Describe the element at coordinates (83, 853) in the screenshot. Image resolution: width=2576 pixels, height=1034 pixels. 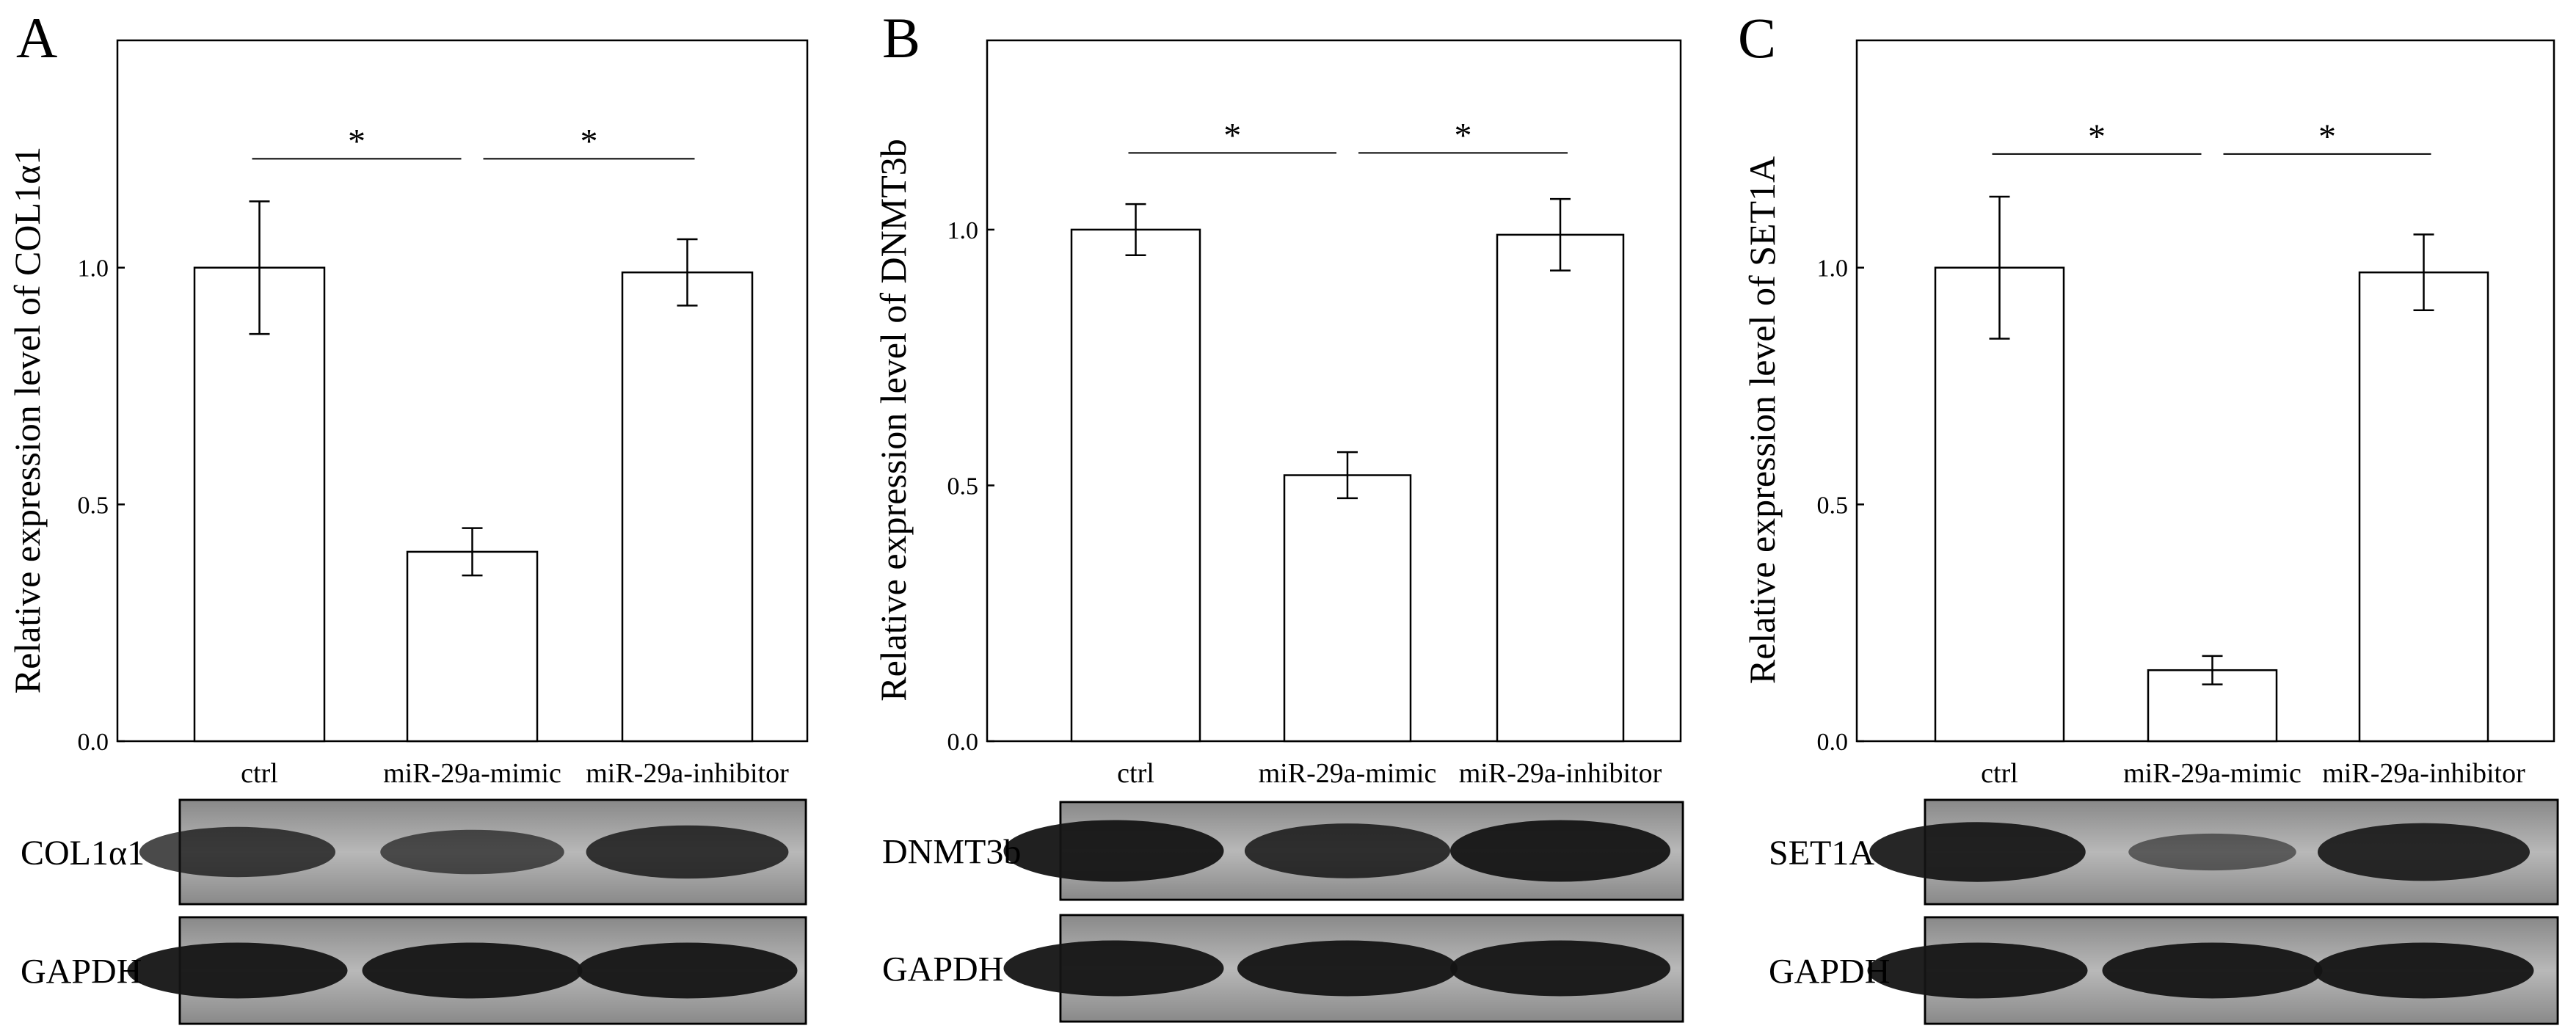
I see `blot-label-1: COL1α1` at that location.